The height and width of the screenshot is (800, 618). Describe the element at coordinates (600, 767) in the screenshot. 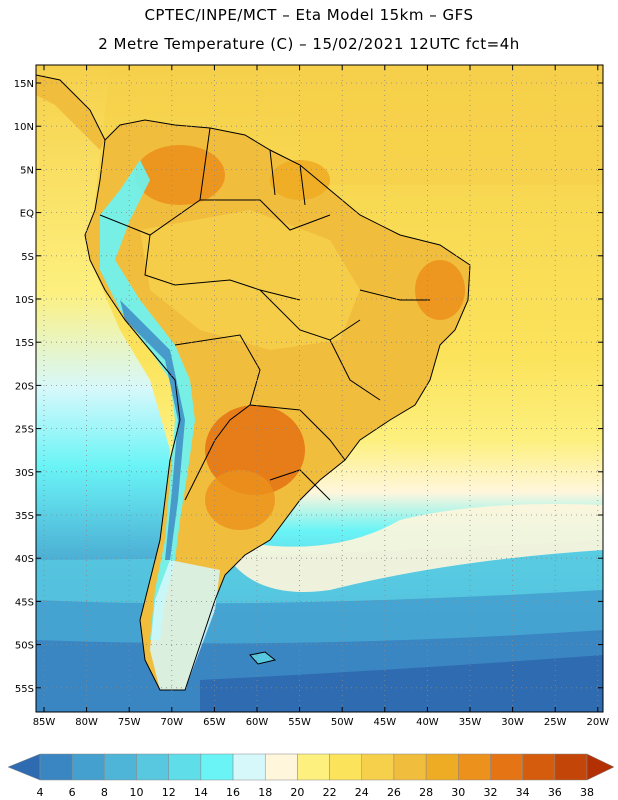

I see `colorbar-arrow-high` at that location.